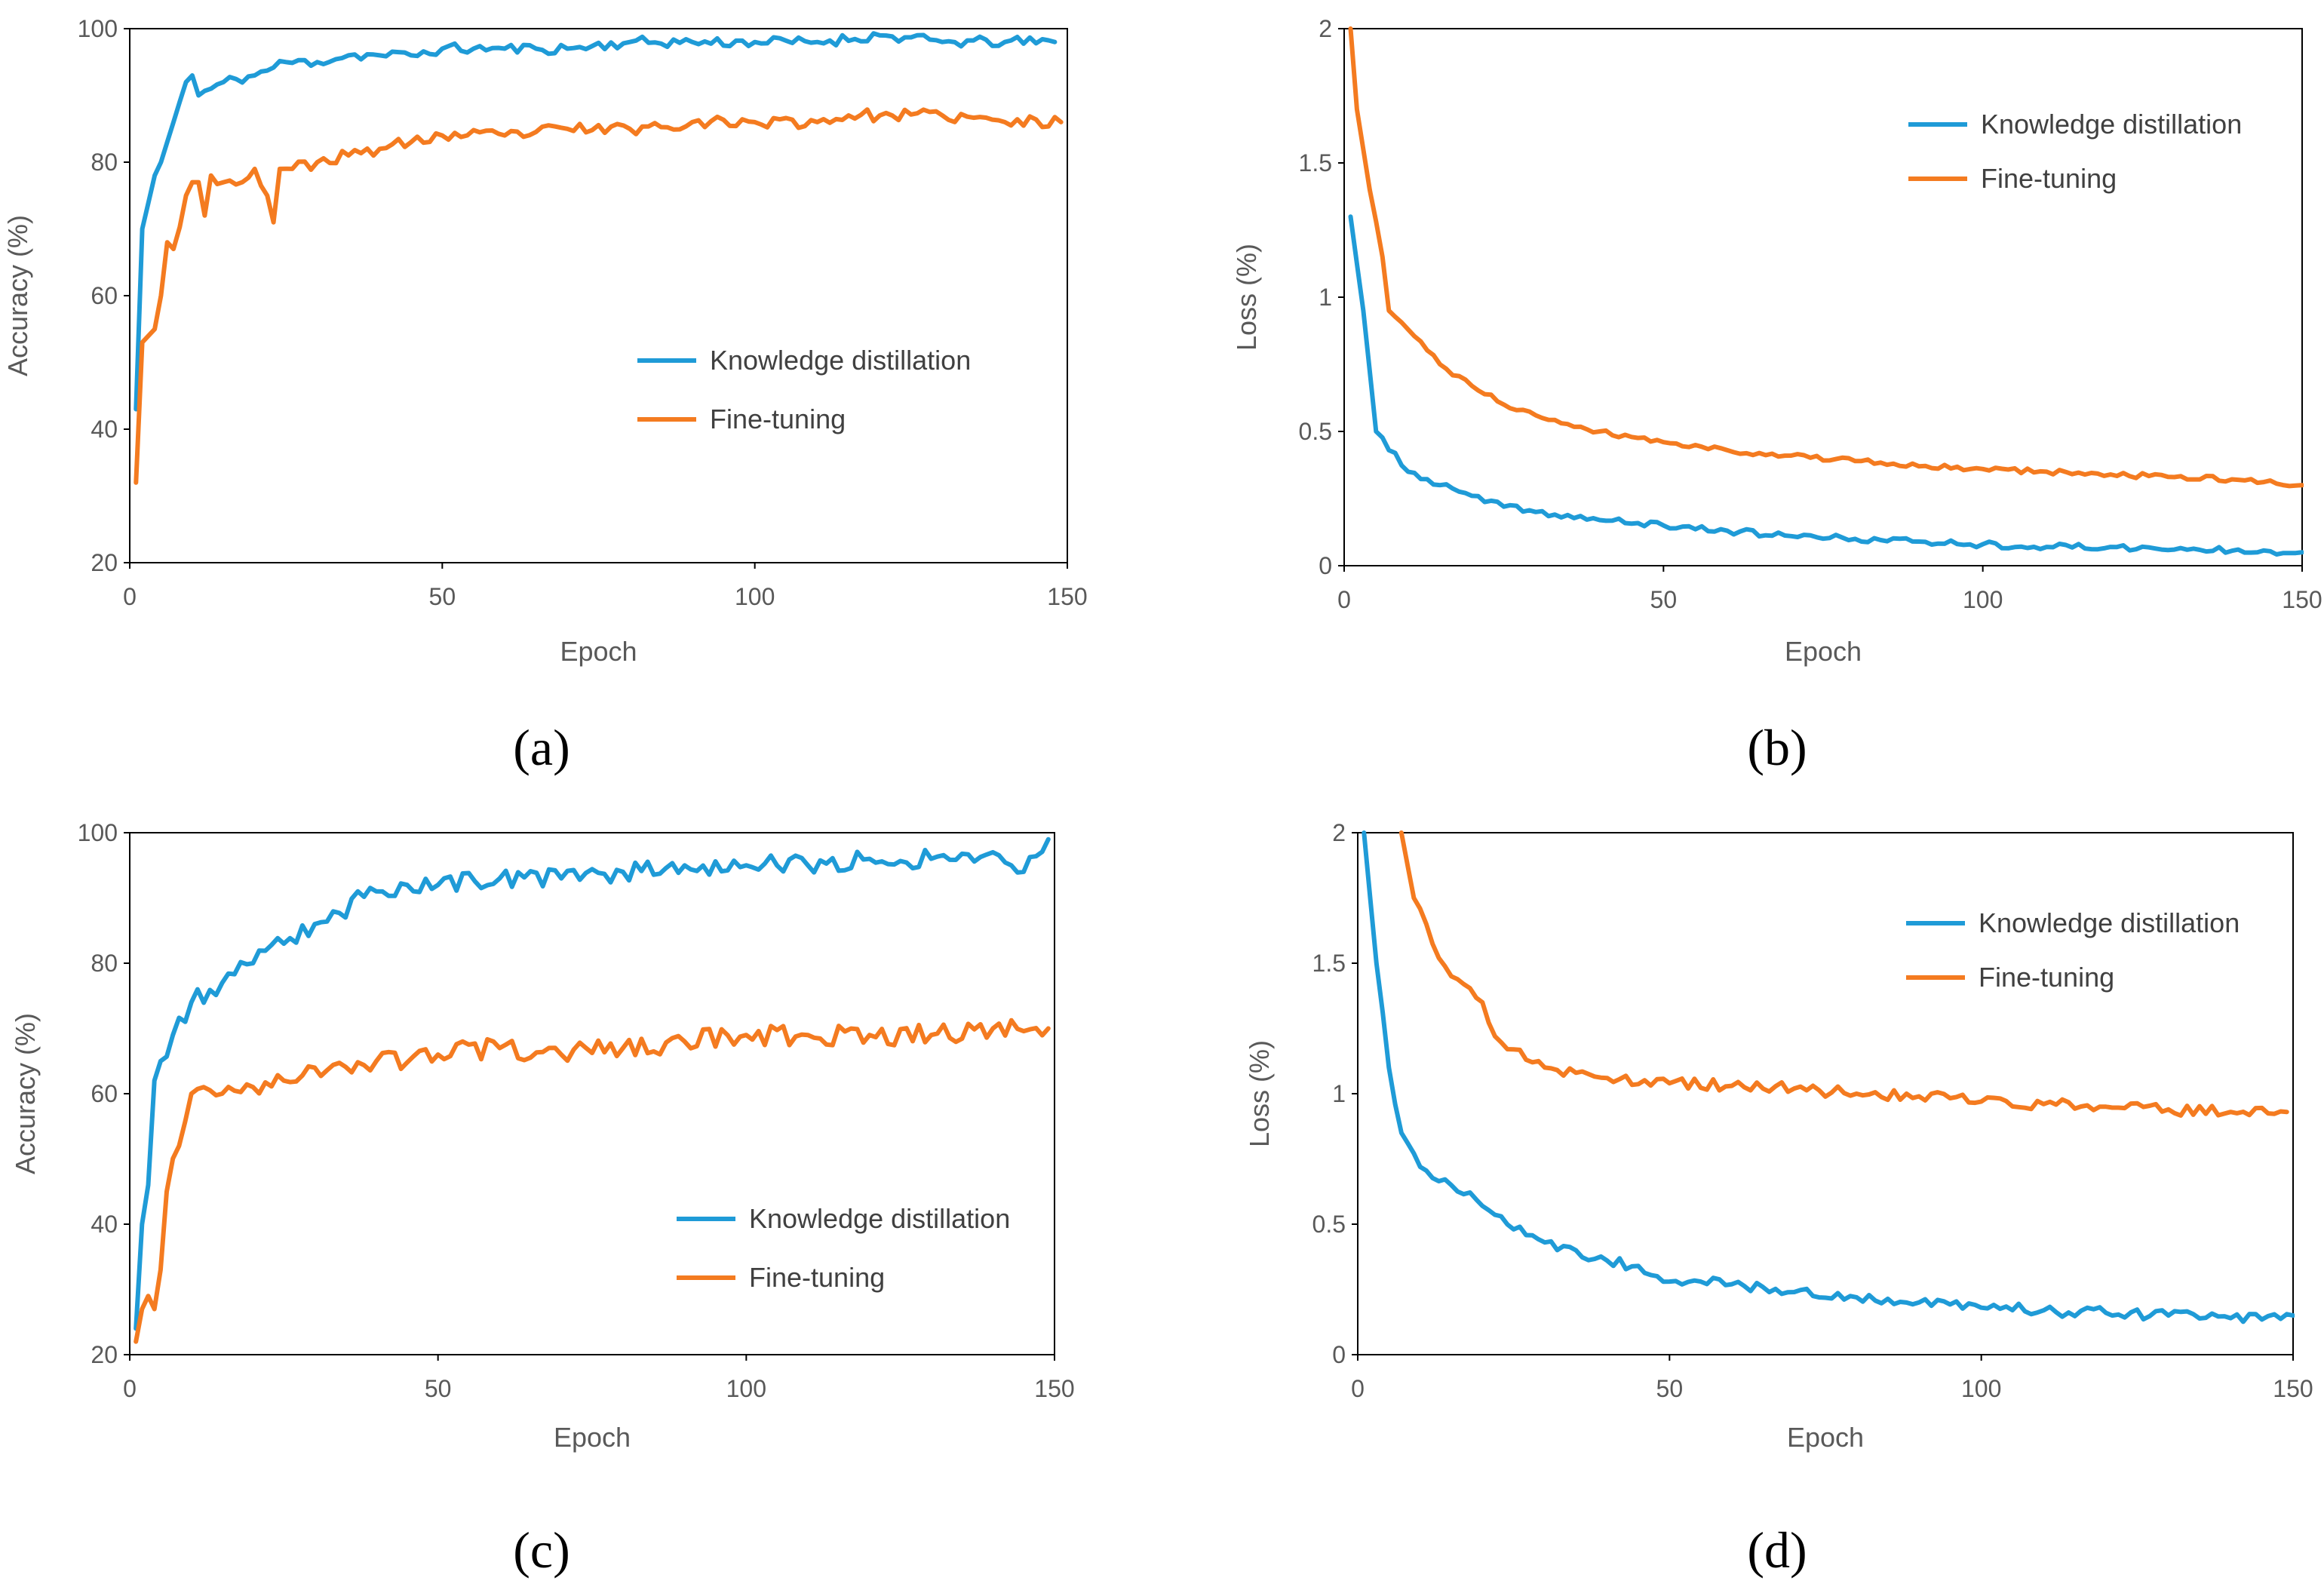 This screenshot has height=1590, width=2324. I want to click on panel-c-x-axis-title: Epoch, so click(592, 1437).